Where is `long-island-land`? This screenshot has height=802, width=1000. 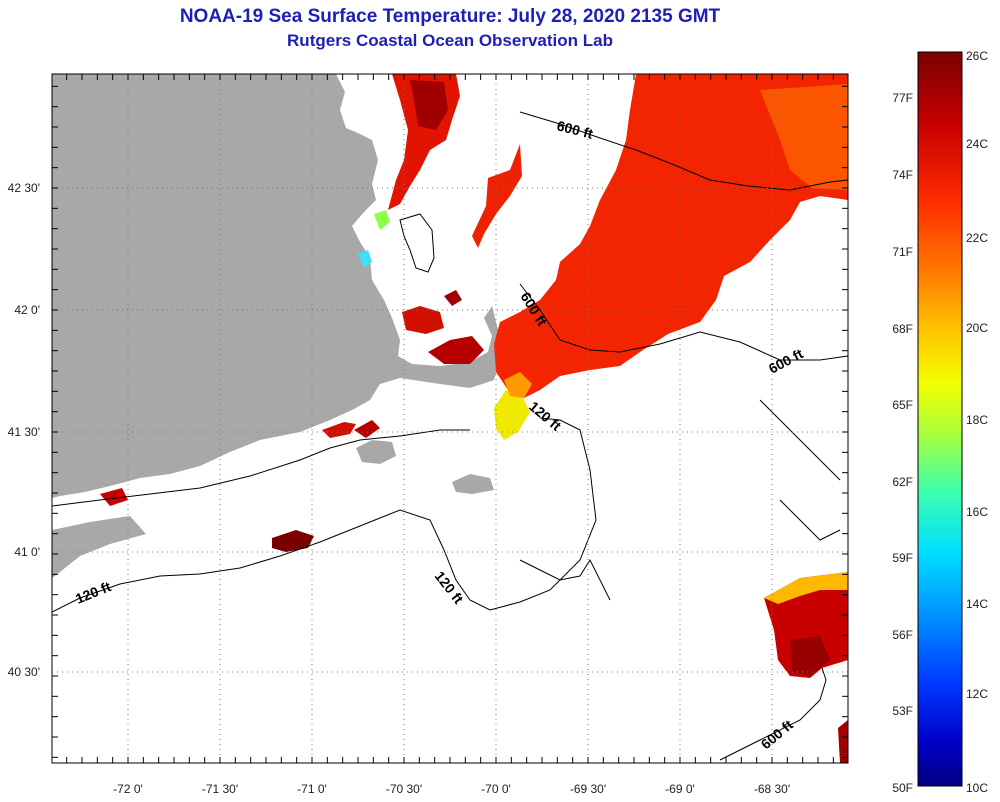
long-island-land is located at coordinates (99, 547).